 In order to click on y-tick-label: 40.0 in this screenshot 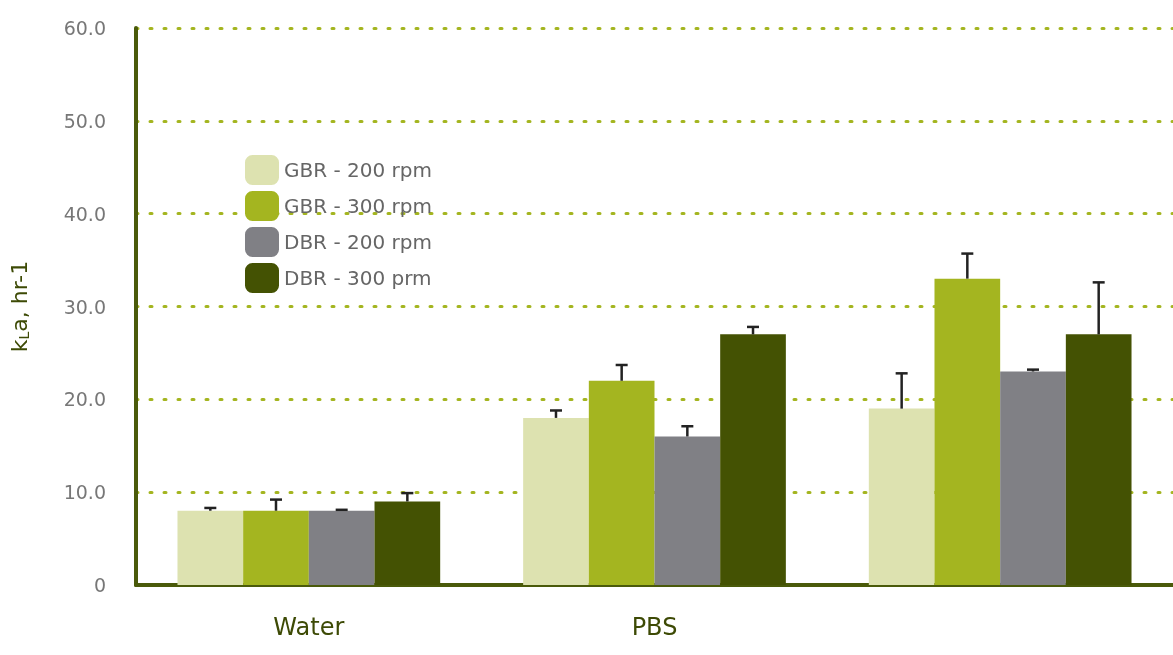, I will do `click(84, 213)`.